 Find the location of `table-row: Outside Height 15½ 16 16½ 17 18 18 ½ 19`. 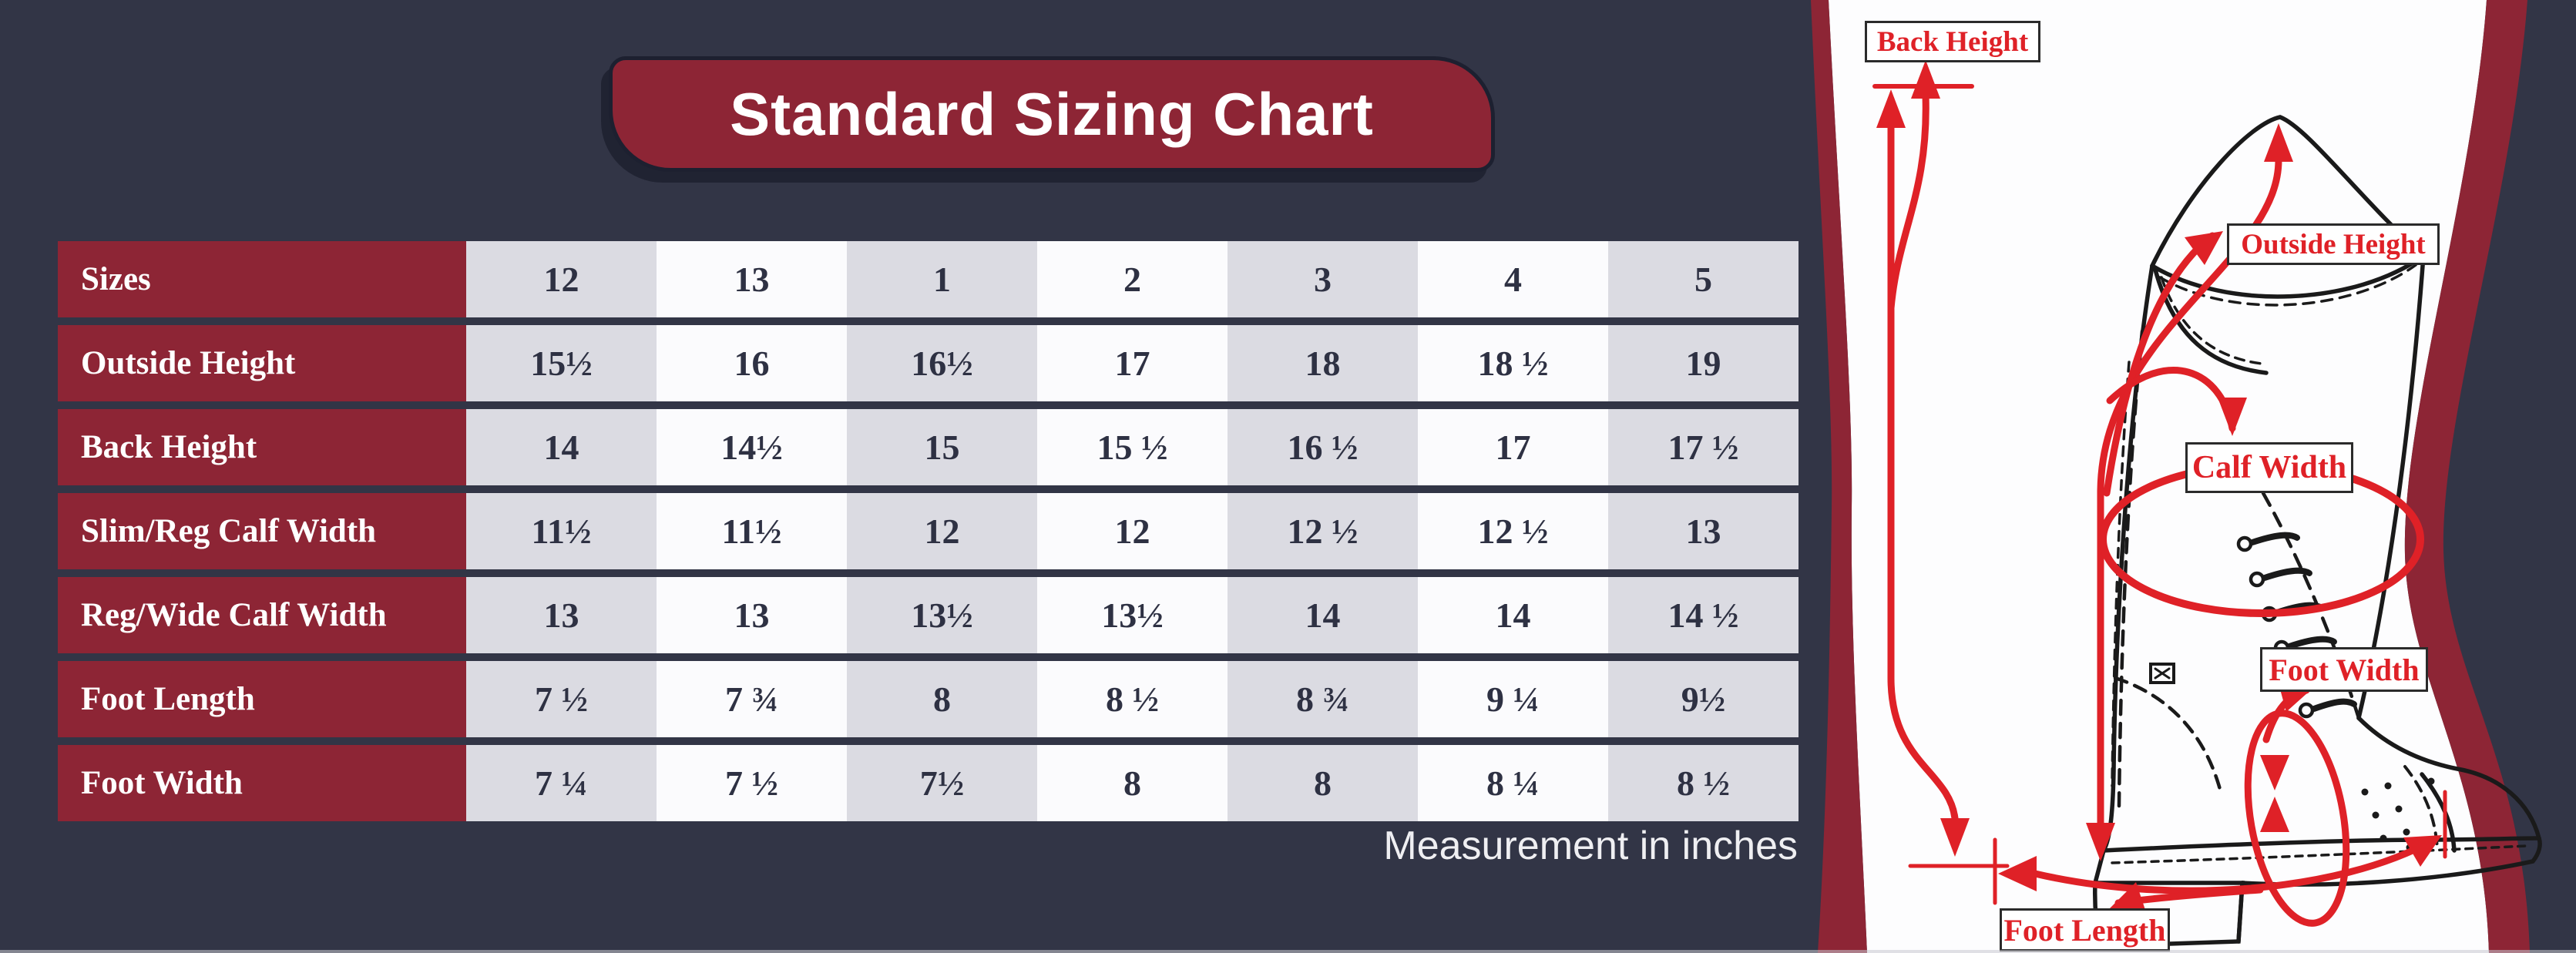

table-row: Outside Height 15½ 16 16½ 17 18 18 ½ 19 is located at coordinates (928, 363).